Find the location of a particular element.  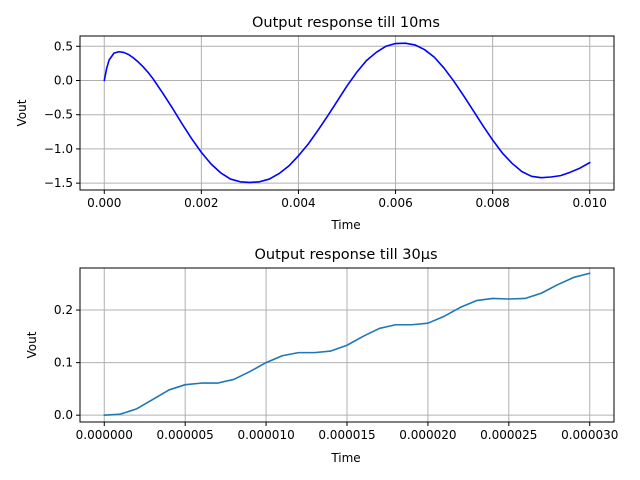

chart-top-x-axis-label: Time is located at coordinates (345, 225).